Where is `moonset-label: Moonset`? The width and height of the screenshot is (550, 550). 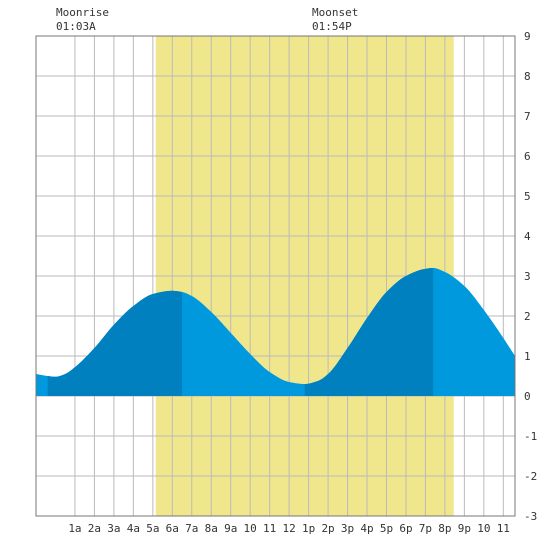
moonset-label: Moonset is located at coordinates (335, 12).